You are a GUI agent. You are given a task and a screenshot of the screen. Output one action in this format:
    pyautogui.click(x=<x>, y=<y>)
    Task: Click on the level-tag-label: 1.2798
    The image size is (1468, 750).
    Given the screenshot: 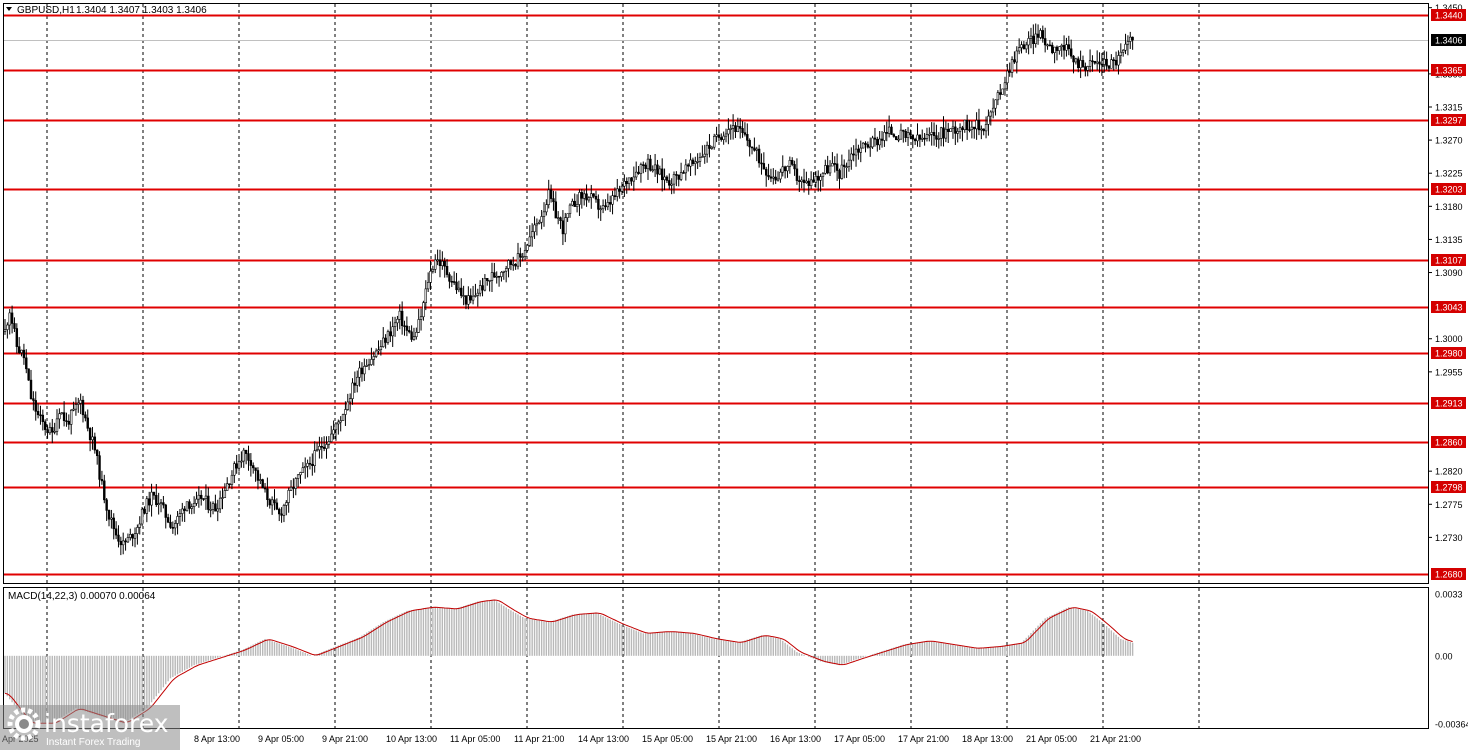 What is the action you would take?
    pyautogui.click(x=1449, y=488)
    